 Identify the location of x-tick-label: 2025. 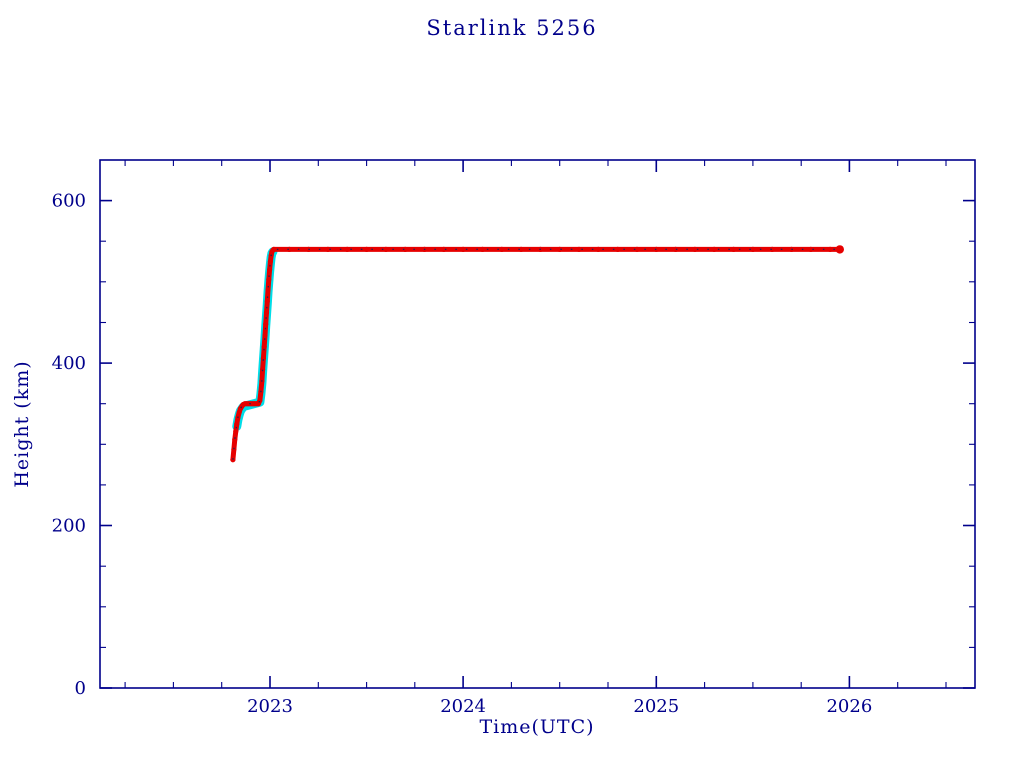
(656, 706).